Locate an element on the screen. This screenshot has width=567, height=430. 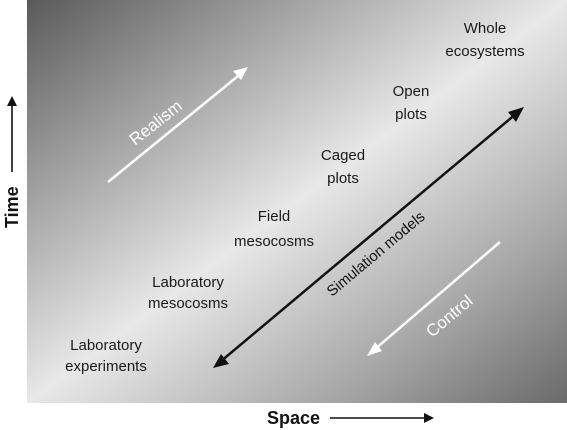
stage-line-1: Whole is located at coordinates (485, 28).